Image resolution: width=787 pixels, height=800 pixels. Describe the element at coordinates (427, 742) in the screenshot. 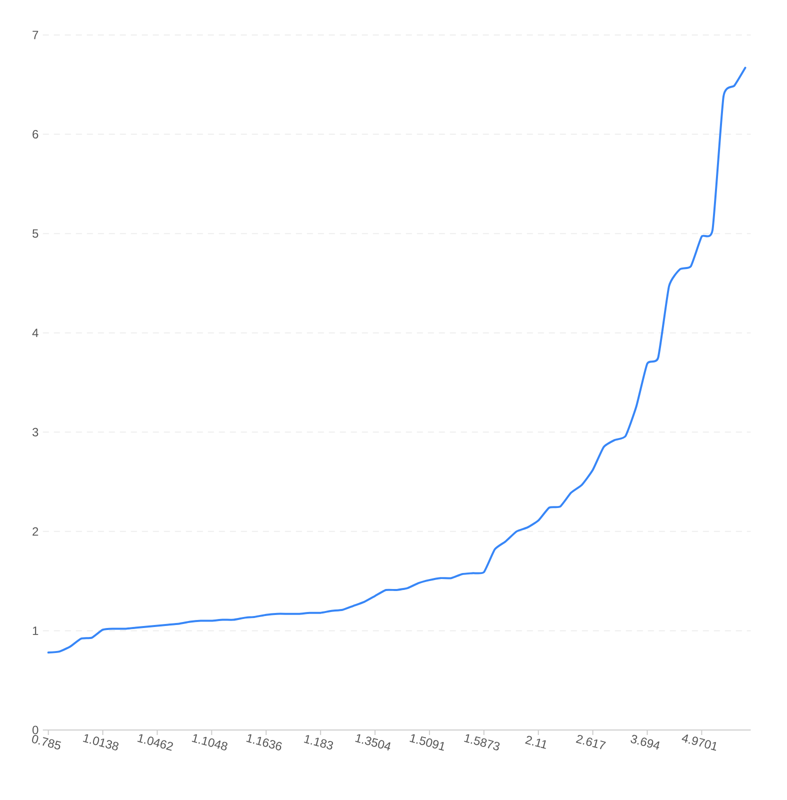

I see `x-tick-label: 1.5091` at that location.